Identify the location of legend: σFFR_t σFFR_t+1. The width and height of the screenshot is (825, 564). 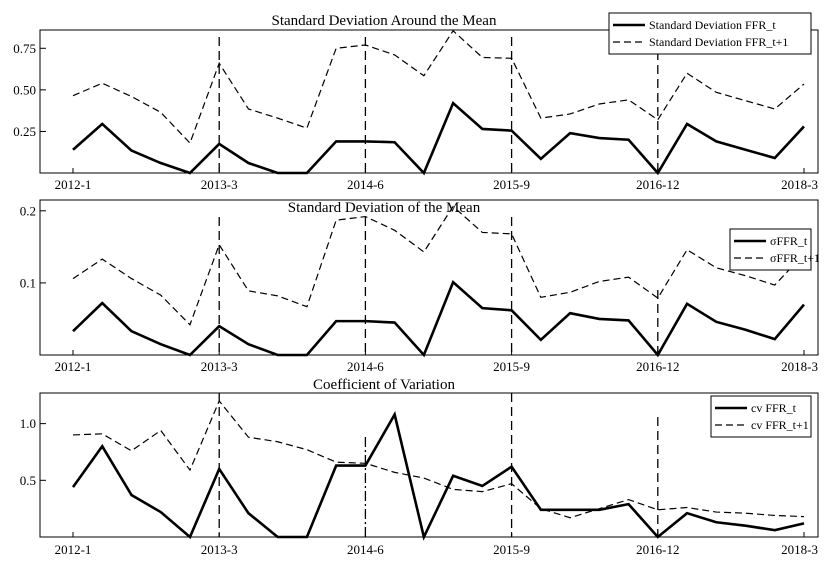
(774, 249).